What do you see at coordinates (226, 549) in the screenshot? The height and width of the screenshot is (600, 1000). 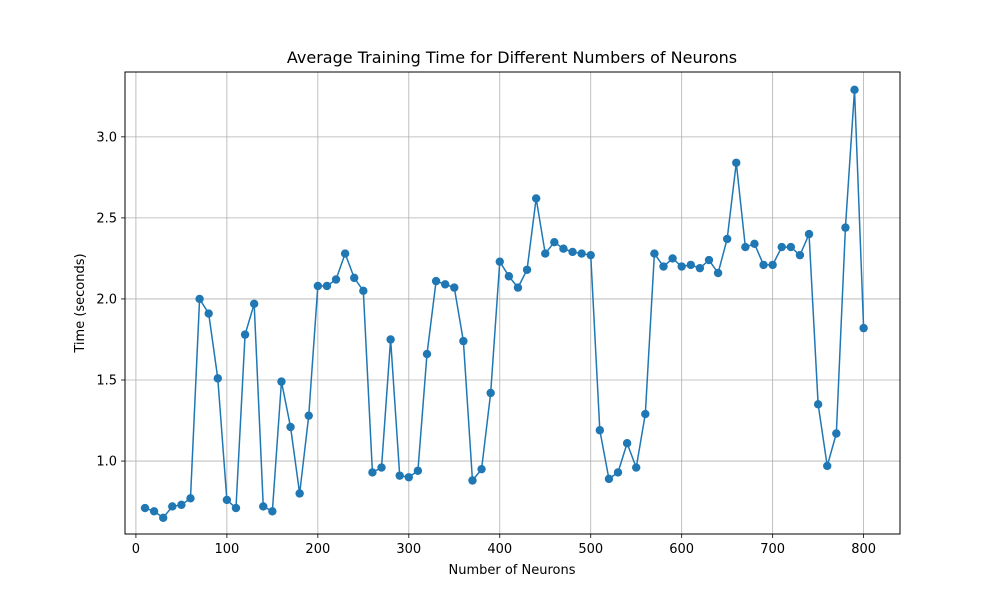 I see `x-tick-label: 100` at bounding box center [226, 549].